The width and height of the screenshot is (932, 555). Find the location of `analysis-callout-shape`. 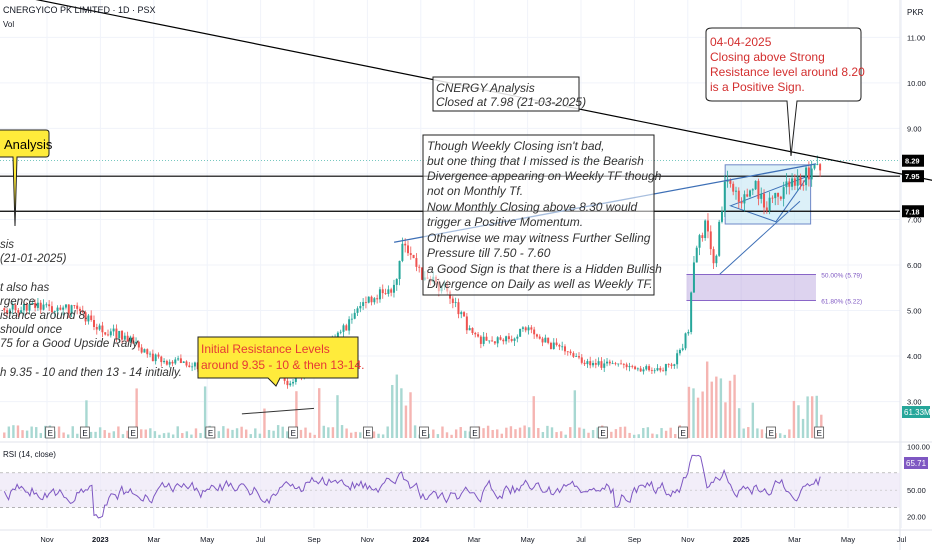

analysis-callout-shape is located at coordinates (25, 178).